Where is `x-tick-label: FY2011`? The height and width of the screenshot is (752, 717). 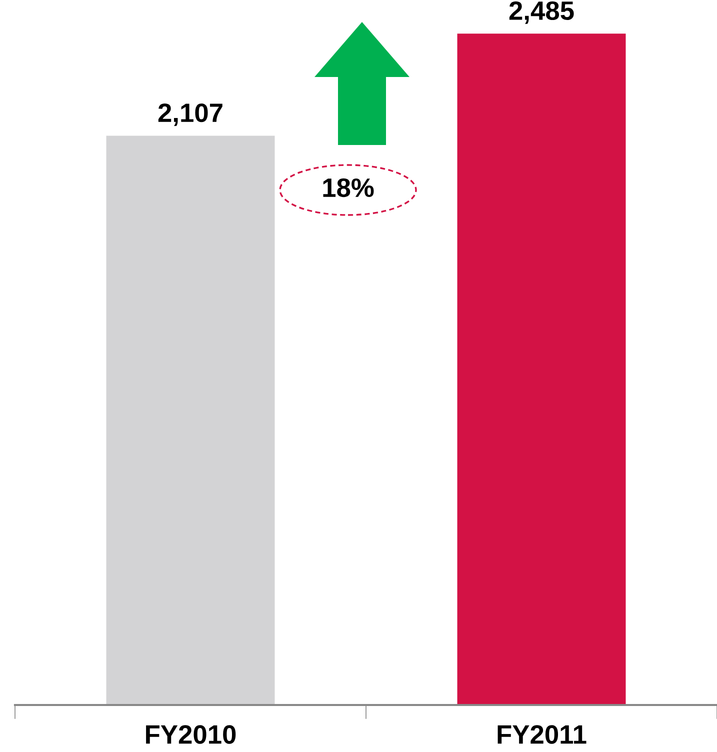 x-tick-label: FY2011 is located at coordinates (542, 734).